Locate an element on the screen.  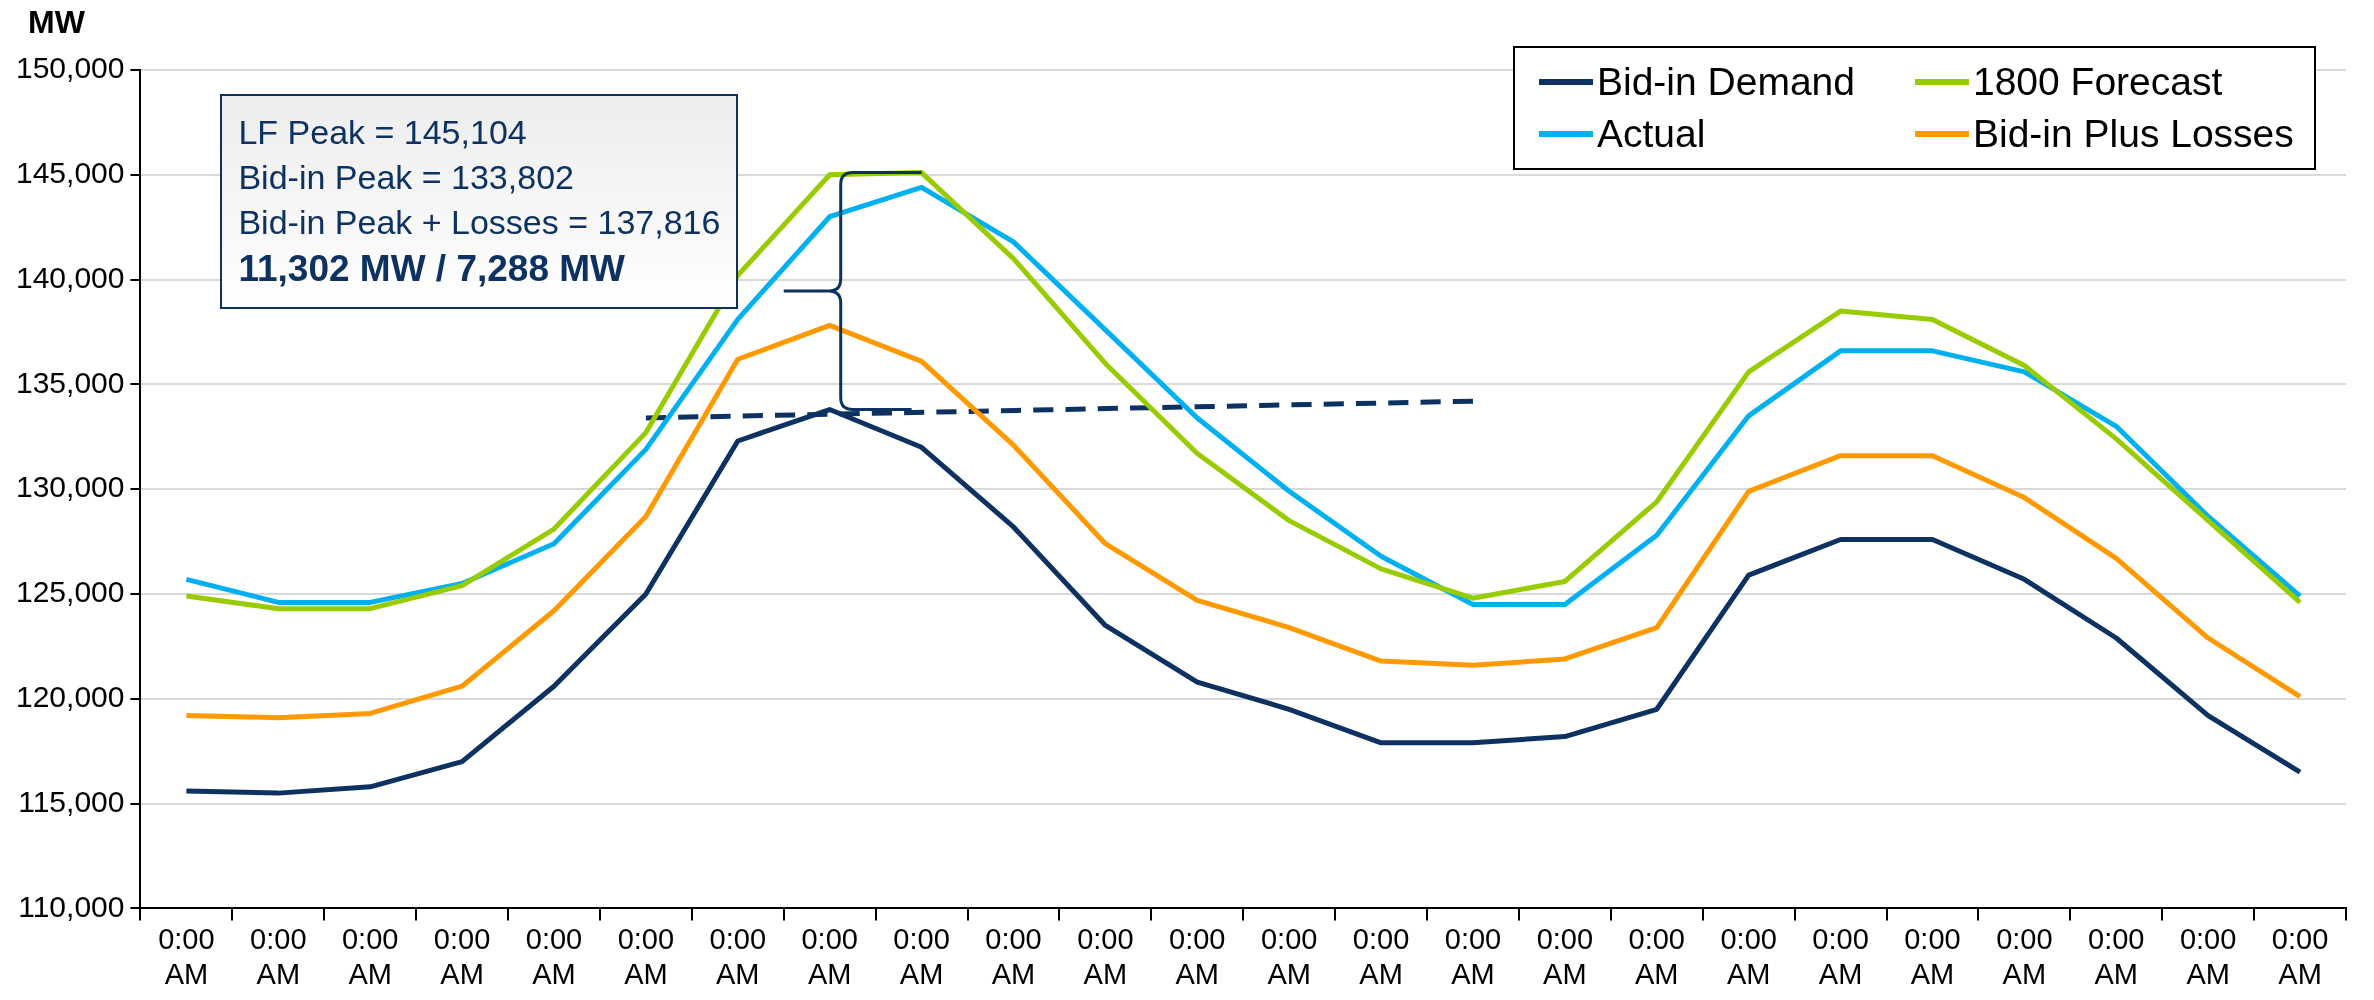
y-tick-label: 125,000 is located at coordinates (70, 592).